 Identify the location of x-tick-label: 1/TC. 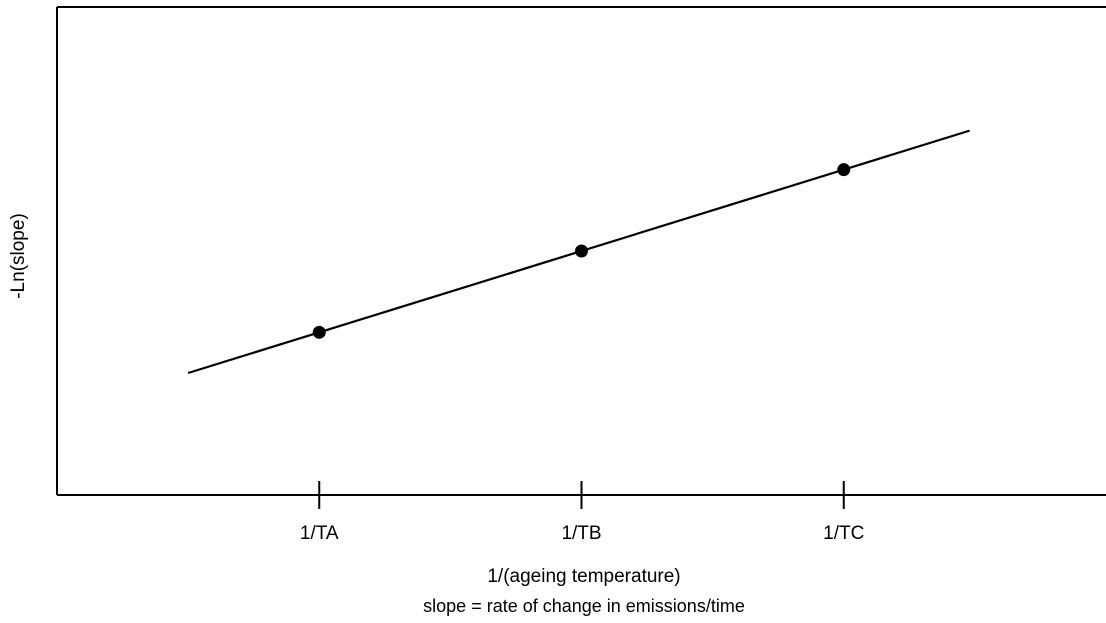
(843, 533).